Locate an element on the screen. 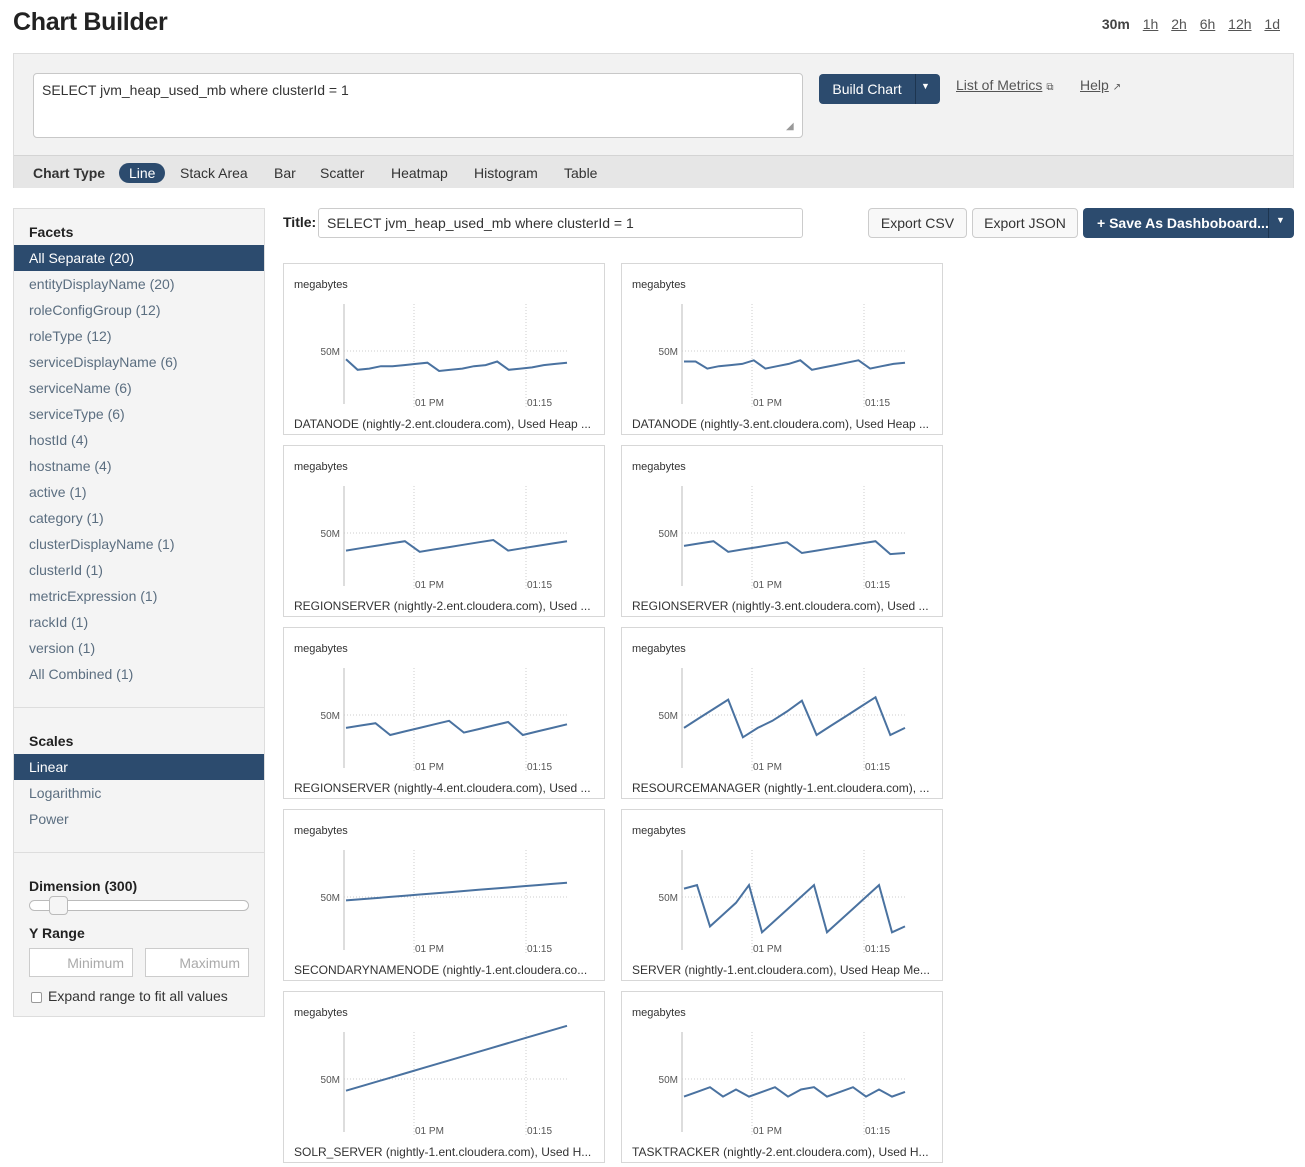 Image resolution: width=1305 pixels, height=1167 pixels. expand-range-checkbox is located at coordinates (36, 997).